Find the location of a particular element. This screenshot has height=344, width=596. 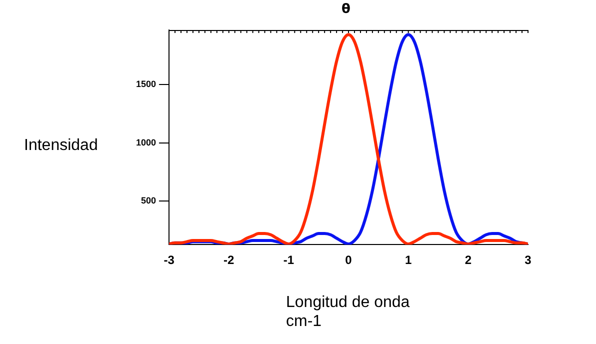

y-tick-label: 1500 is located at coordinates (146, 84).